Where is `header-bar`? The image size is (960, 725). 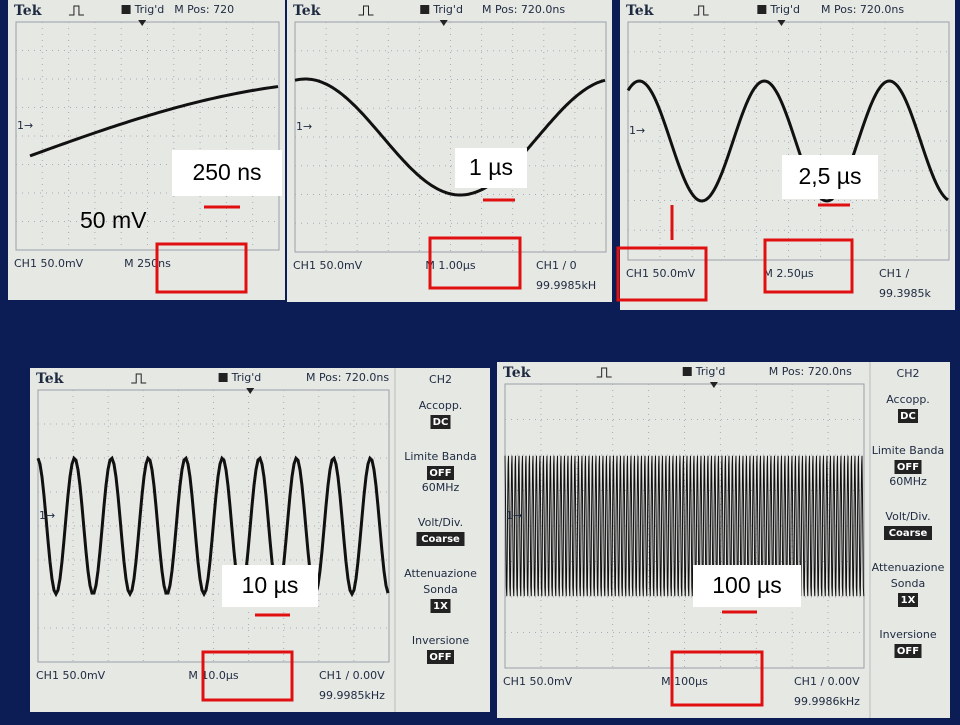 header-bar is located at coordinates (146, 10).